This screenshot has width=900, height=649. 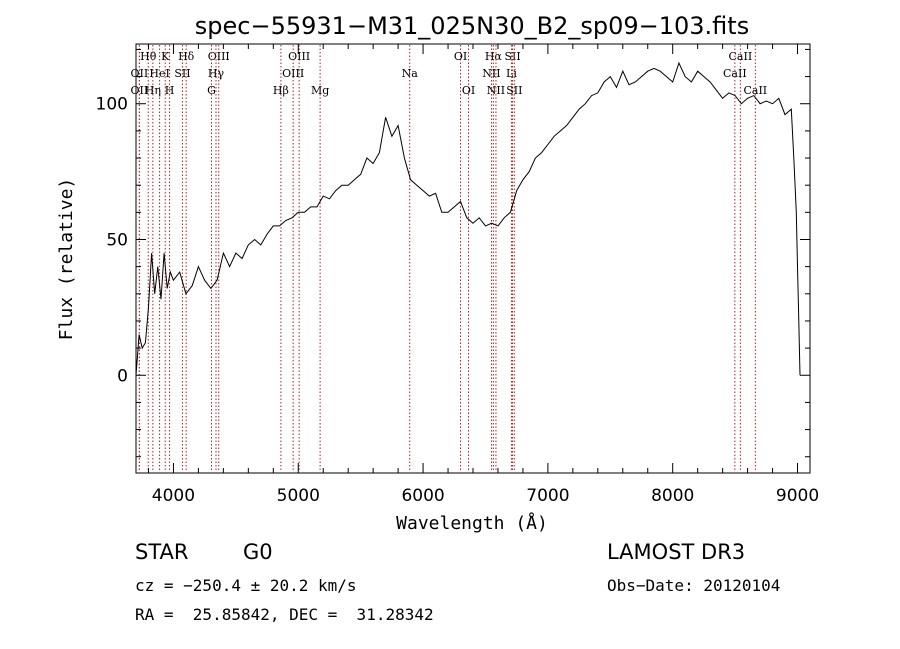 I want to click on object-class: STAR, so click(x=162, y=552).